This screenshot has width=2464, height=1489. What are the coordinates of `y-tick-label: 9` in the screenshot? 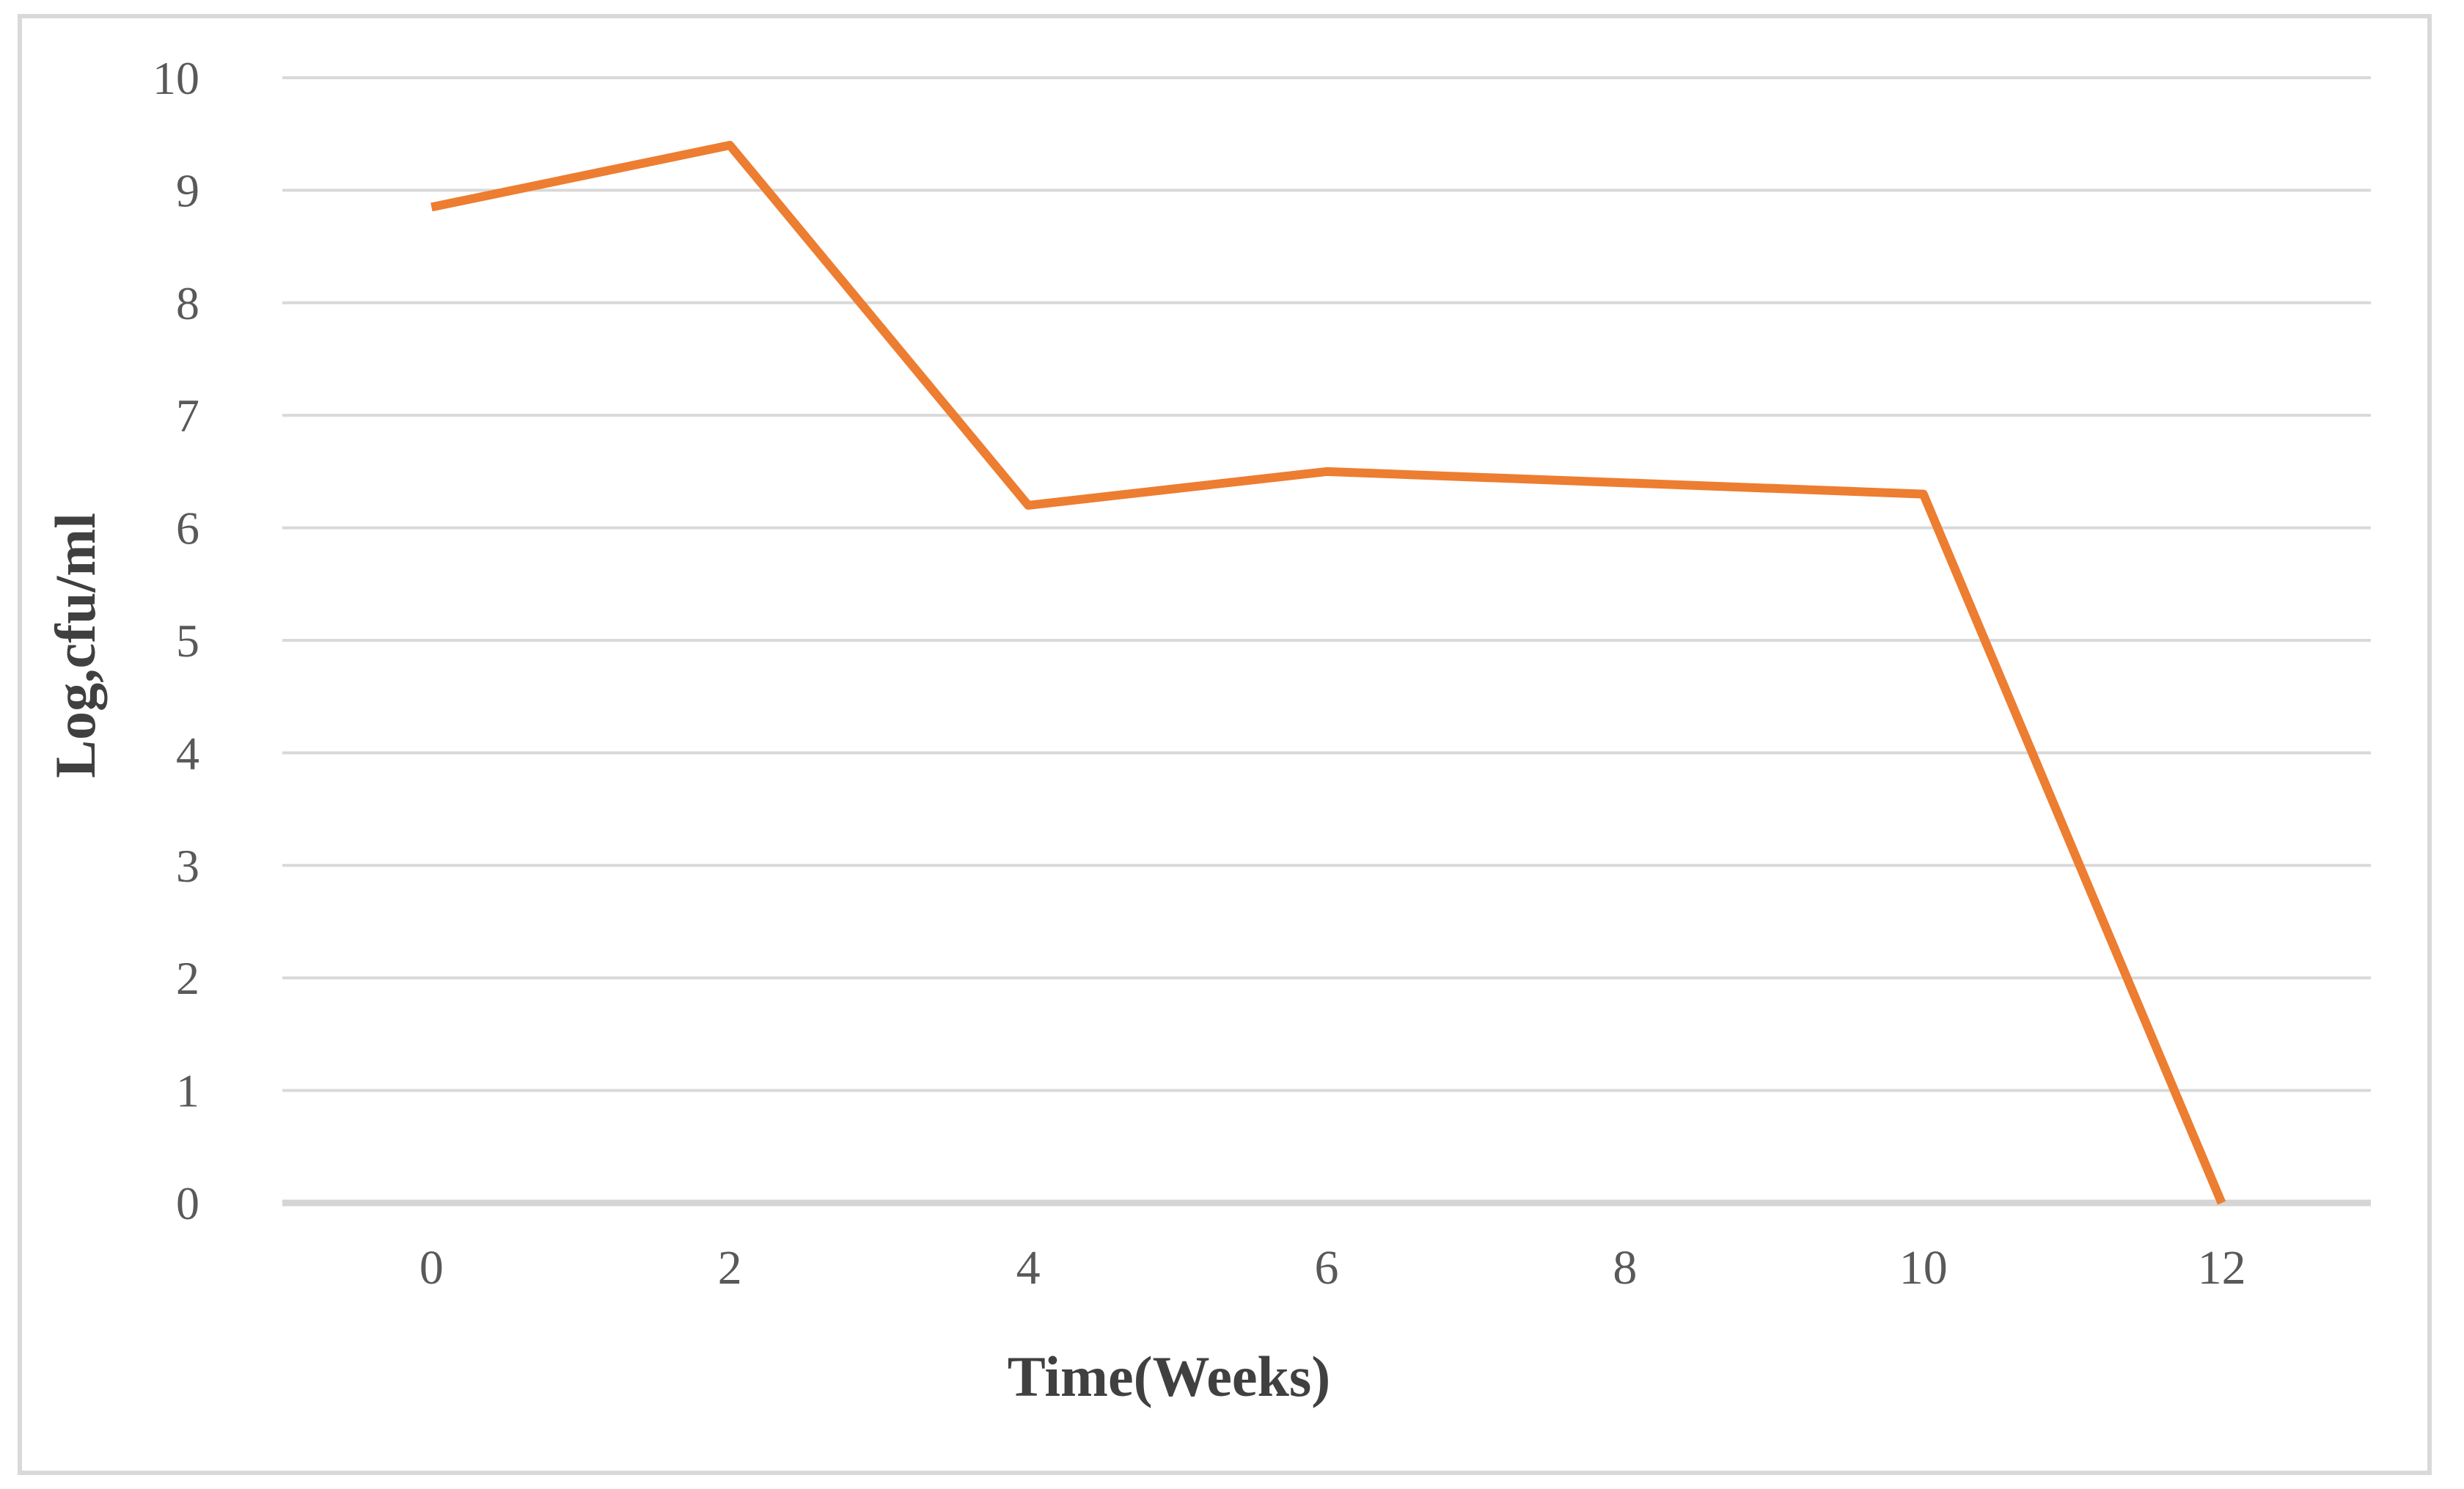 It's located at (187, 190).